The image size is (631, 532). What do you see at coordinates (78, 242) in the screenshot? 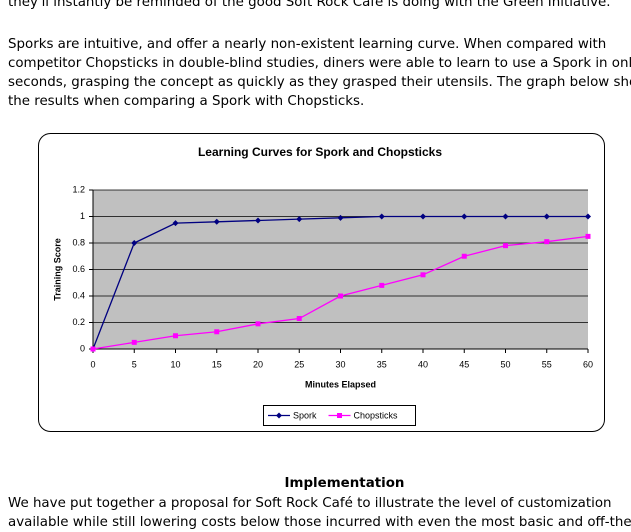
I see `y-tick-label: 0.8` at bounding box center [78, 242].